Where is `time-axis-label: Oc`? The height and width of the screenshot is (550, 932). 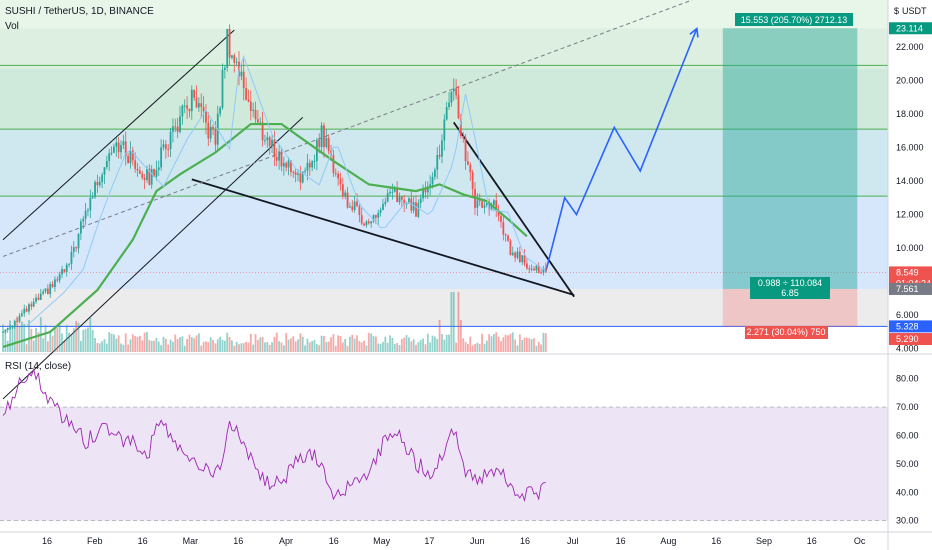 time-axis-label: Oc is located at coordinates (860, 541).